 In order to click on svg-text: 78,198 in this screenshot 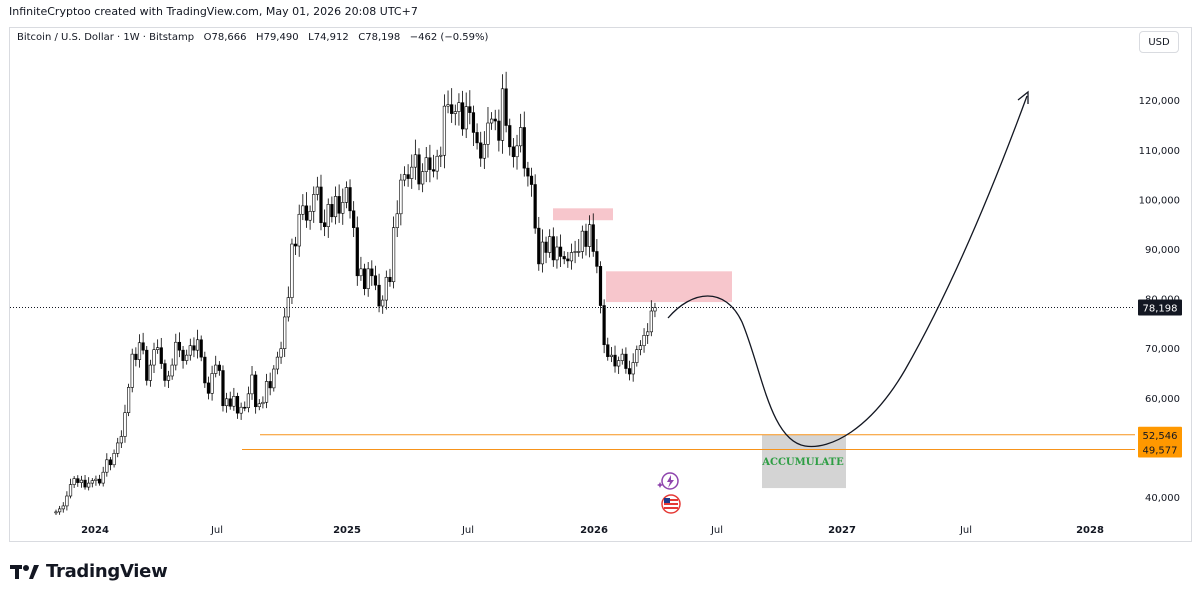, I will do `click(1160, 309)`.